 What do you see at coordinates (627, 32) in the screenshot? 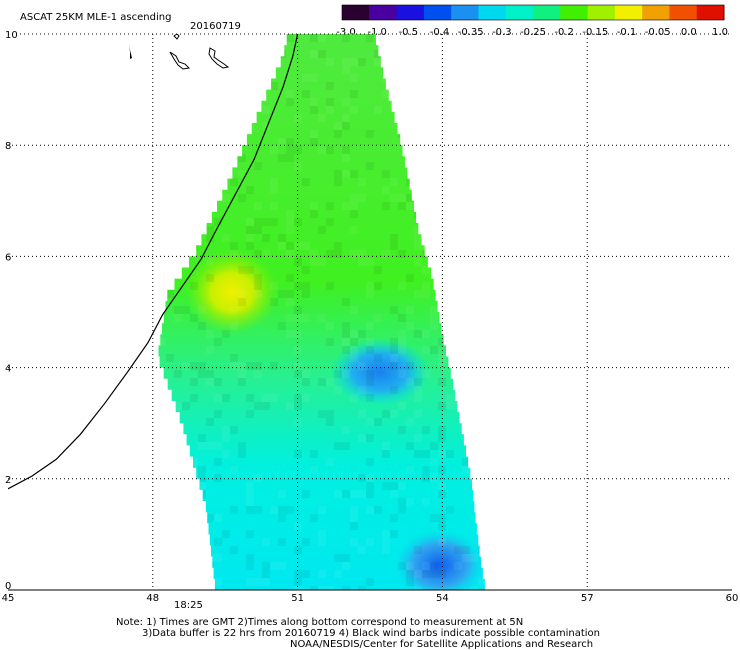
I see `colorbar-label: -0.1` at bounding box center [627, 32].